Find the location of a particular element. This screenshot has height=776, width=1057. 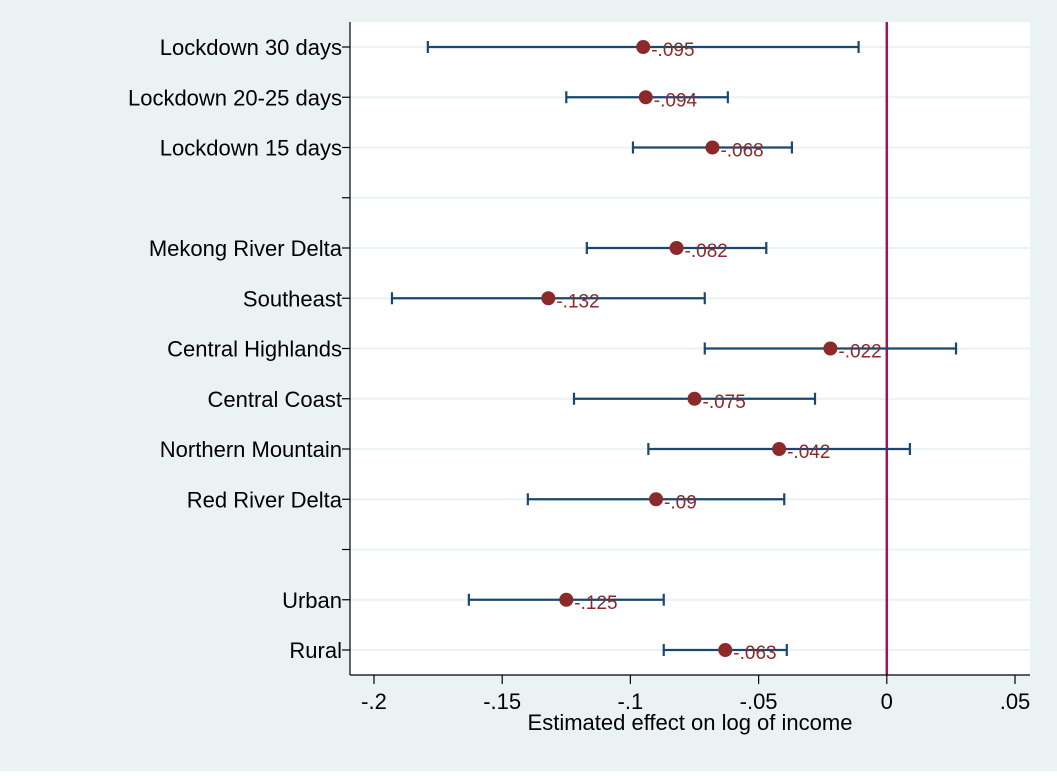

value-label: -.125 is located at coordinates (595, 603).